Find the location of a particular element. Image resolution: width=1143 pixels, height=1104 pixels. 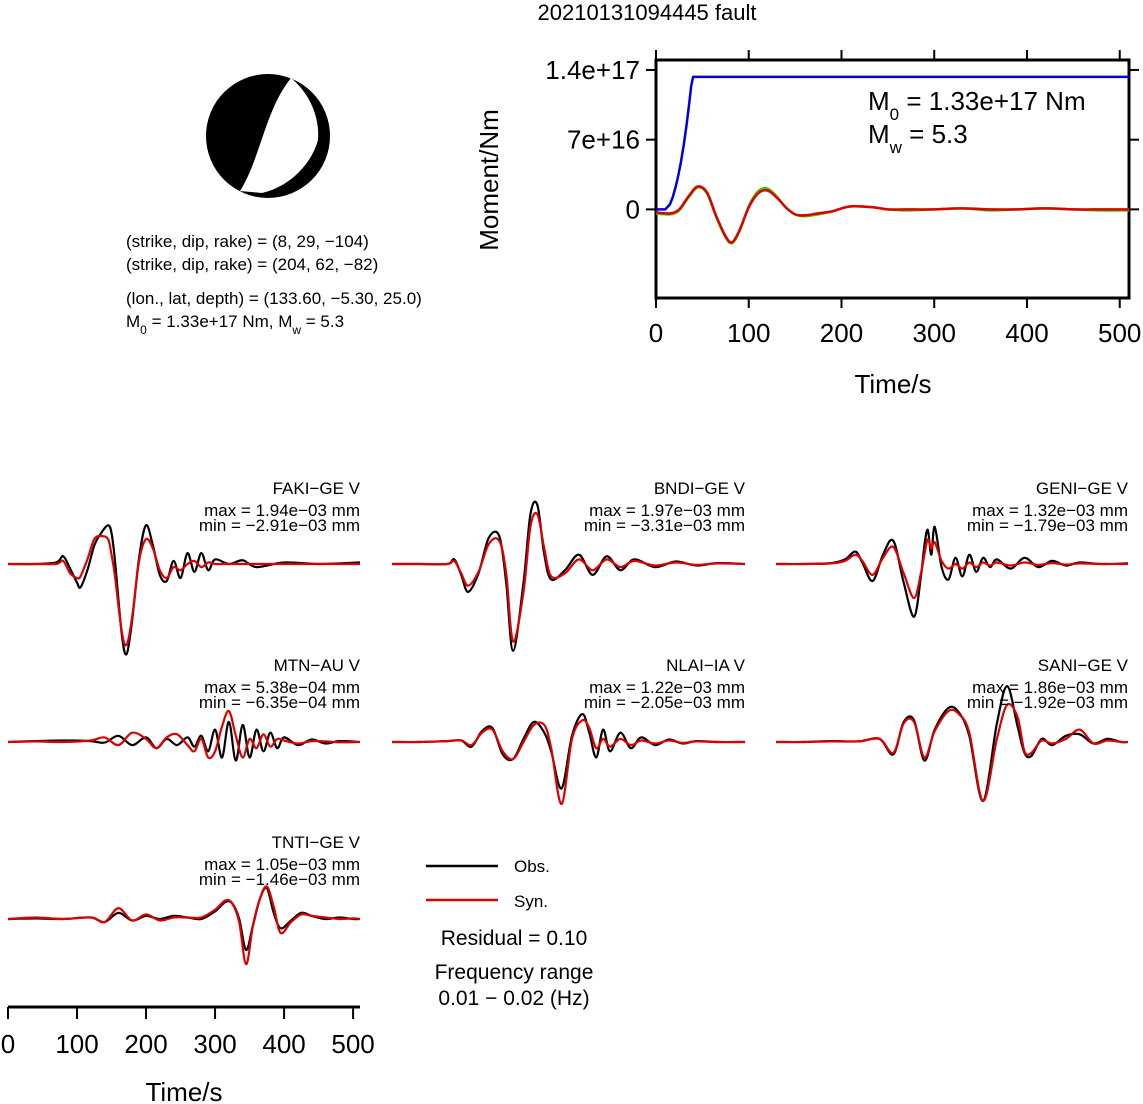

waveform-xtick-label: 400 is located at coordinates (283, 1044).